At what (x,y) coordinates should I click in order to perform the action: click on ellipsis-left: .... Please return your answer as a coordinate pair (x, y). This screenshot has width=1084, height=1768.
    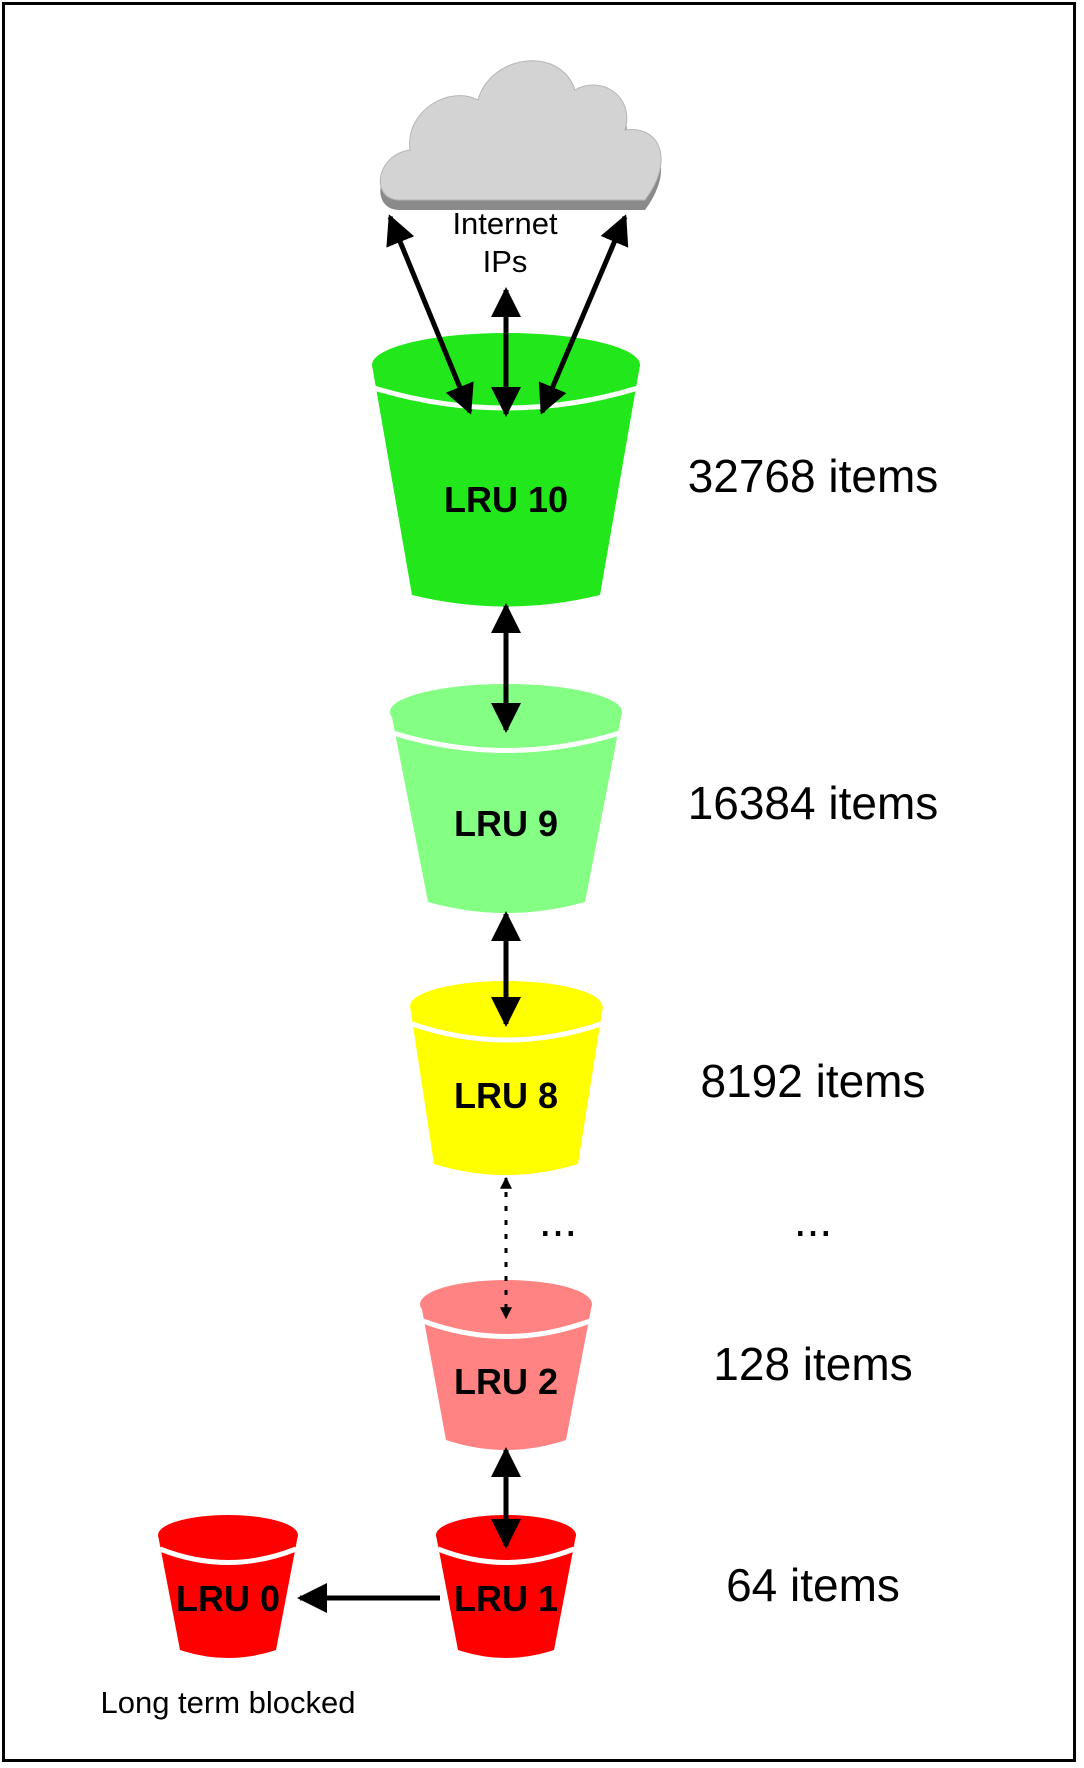
    Looking at the image, I should click on (558, 1220).